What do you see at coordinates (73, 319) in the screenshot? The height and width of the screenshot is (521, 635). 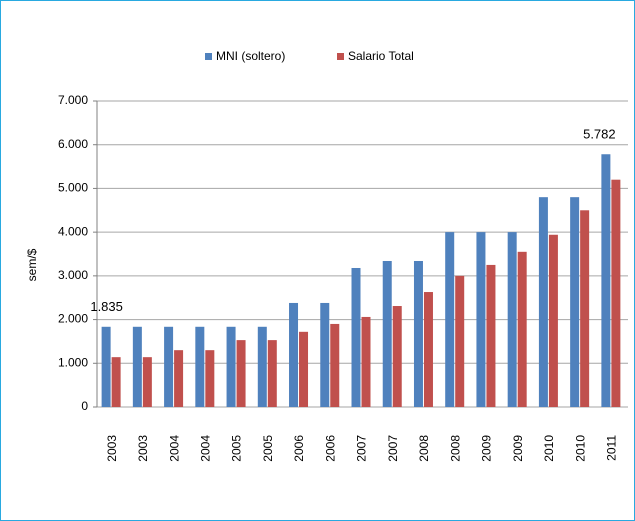 I see `y-tick-label: 2.000` at bounding box center [73, 319].